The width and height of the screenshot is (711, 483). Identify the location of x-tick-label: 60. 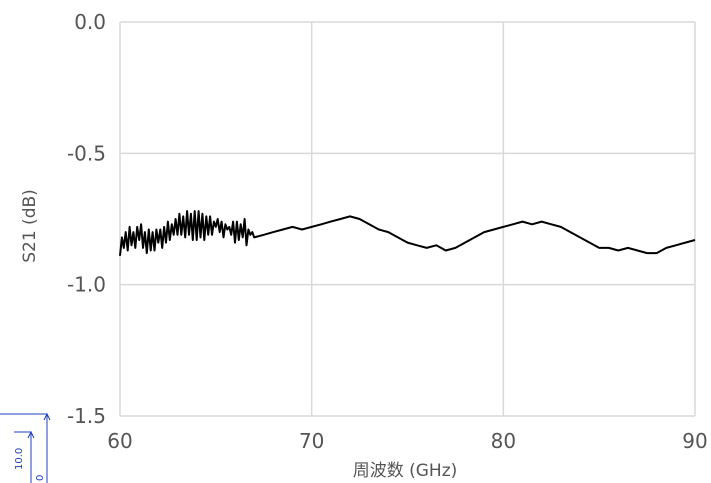
(119, 441).